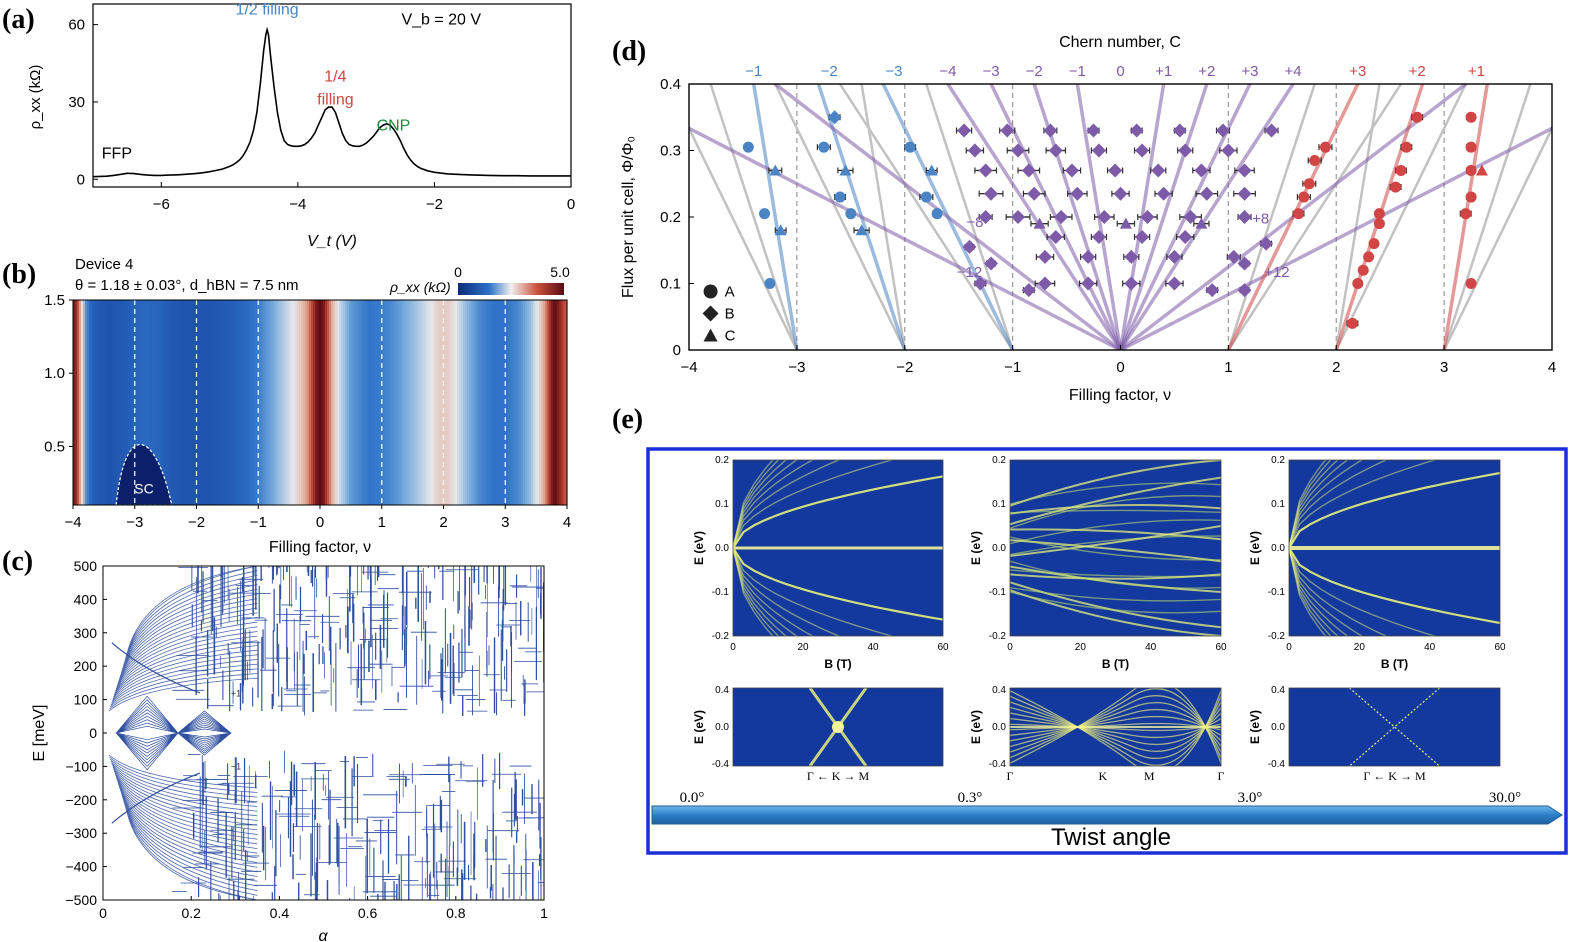 This screenshot has height=942, width=1588. Describe the element at coordinates (1115, 723) in the screenshot. I see `moire-band` at that location.